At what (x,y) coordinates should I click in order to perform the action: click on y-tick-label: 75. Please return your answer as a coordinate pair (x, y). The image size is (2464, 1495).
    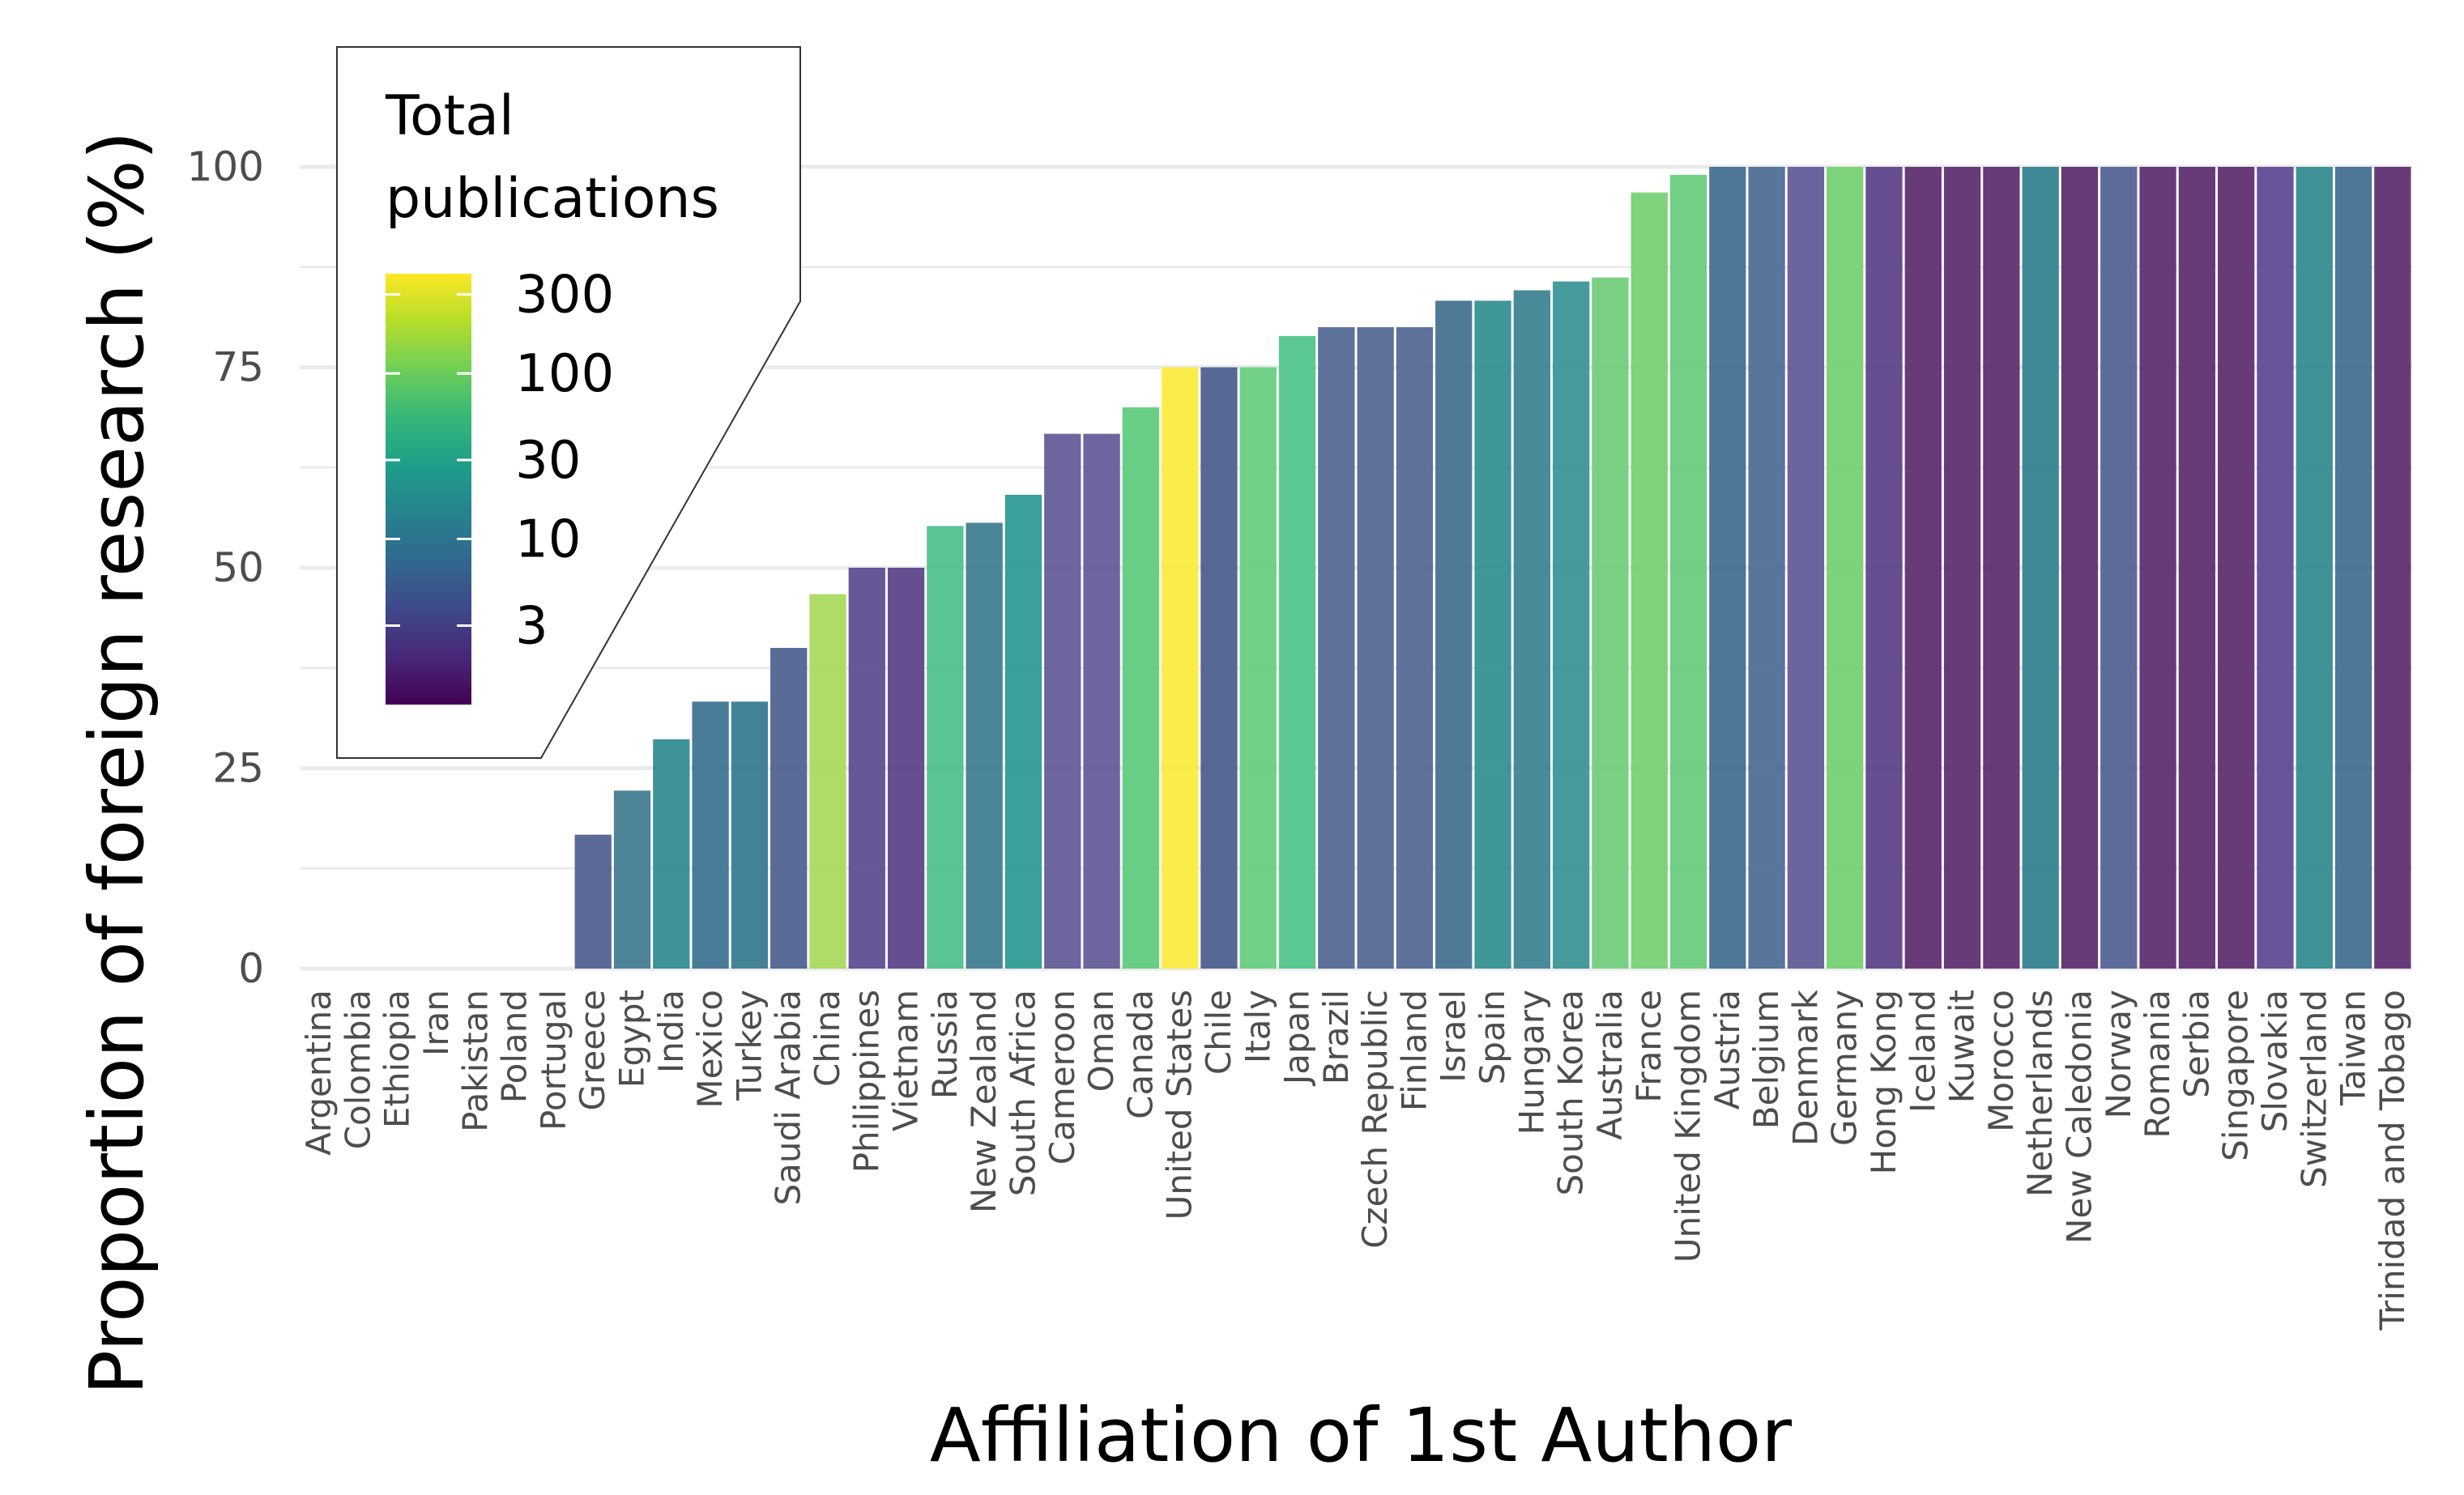
    Looking at the image, I should click on (238, 367).